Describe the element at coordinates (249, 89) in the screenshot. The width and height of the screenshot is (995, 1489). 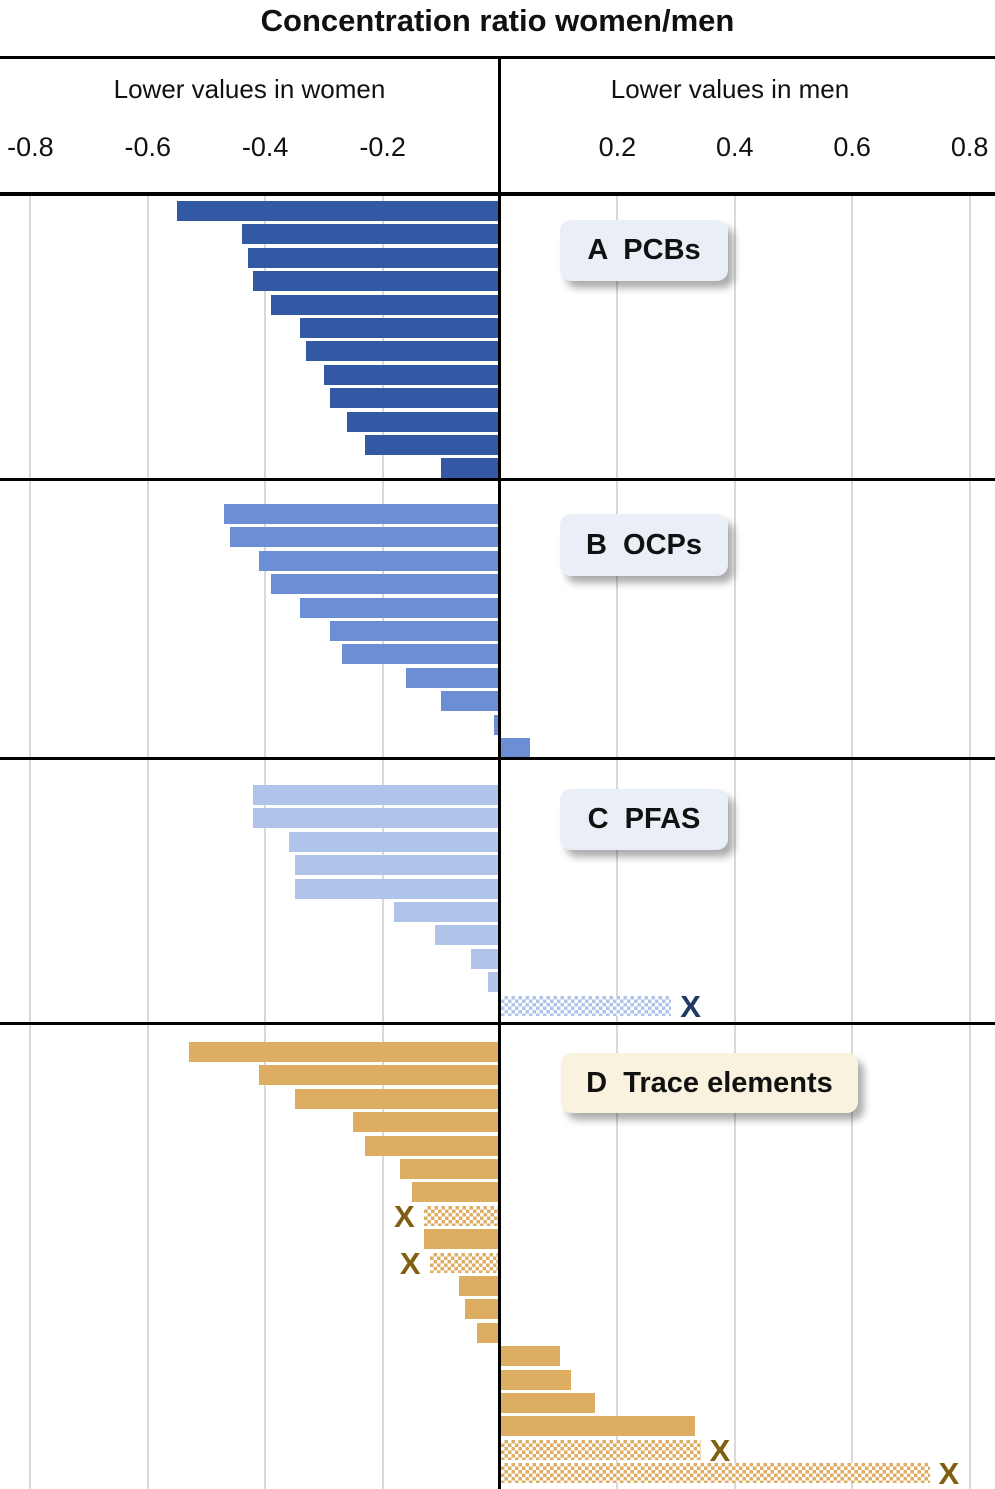
I see `left-half-axis-label: Lower values in women` at that location.